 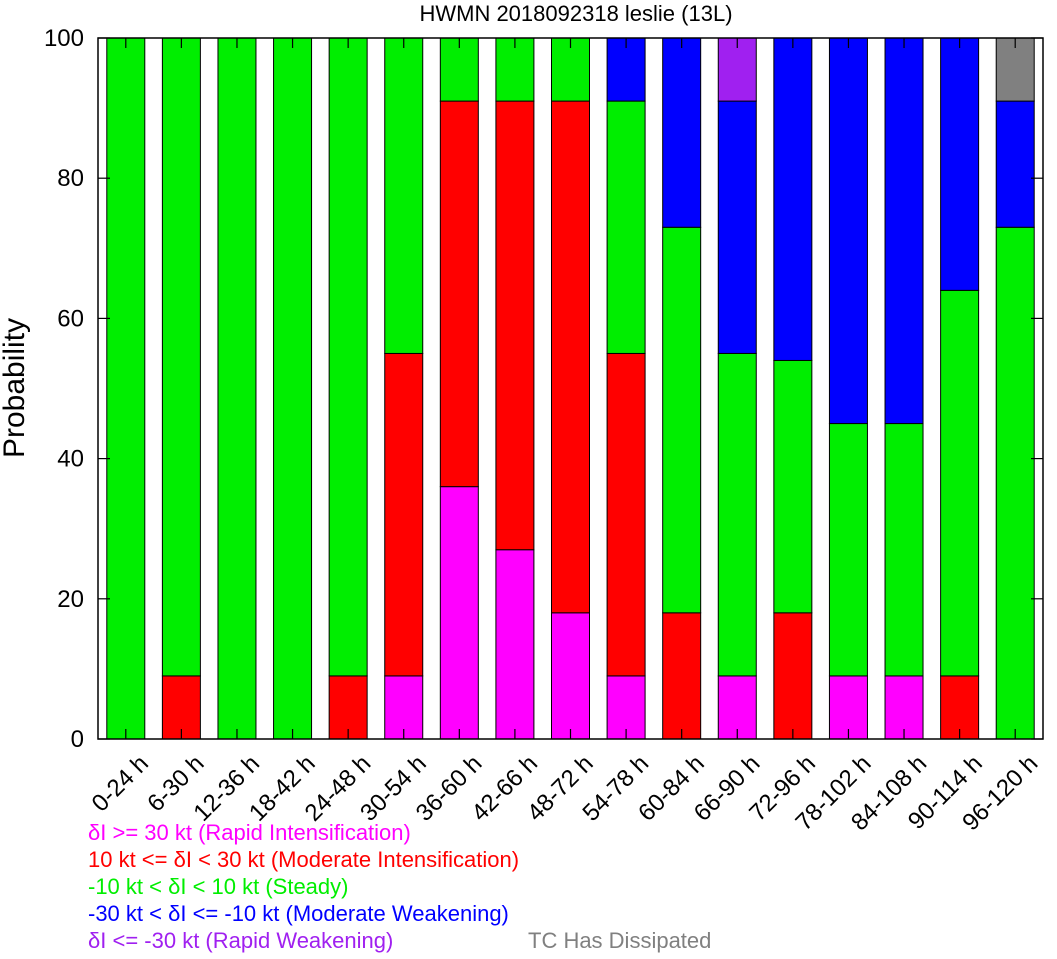 I want to click on y-tick-label: 40, so click(x=70, y=459).